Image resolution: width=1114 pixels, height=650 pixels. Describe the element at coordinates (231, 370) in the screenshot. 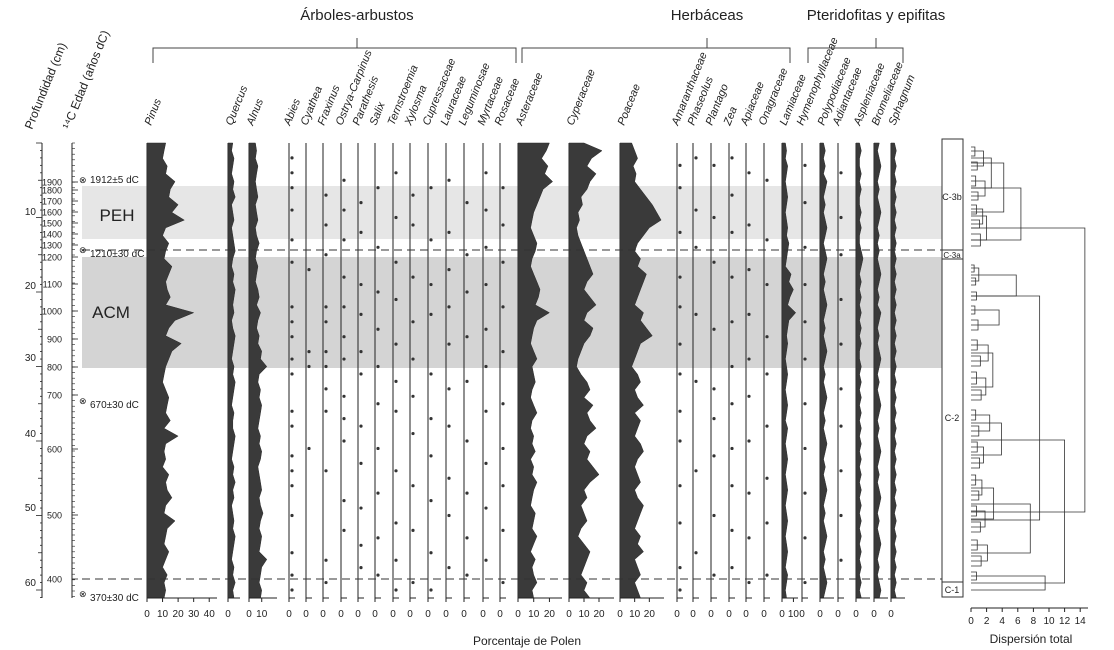

I see `pollen-curve-quercus` at that location.